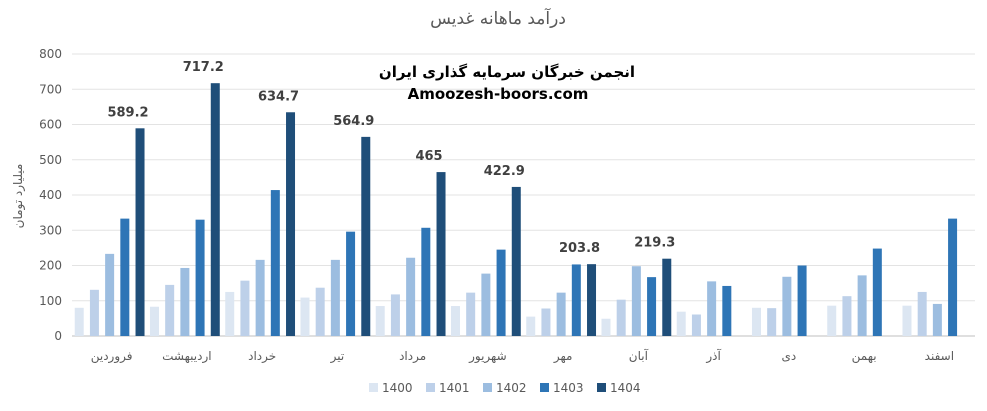 The height and width of the screenshot is (411, 987). I want to click on x-tick-label: خرداد, so click(262, 356).